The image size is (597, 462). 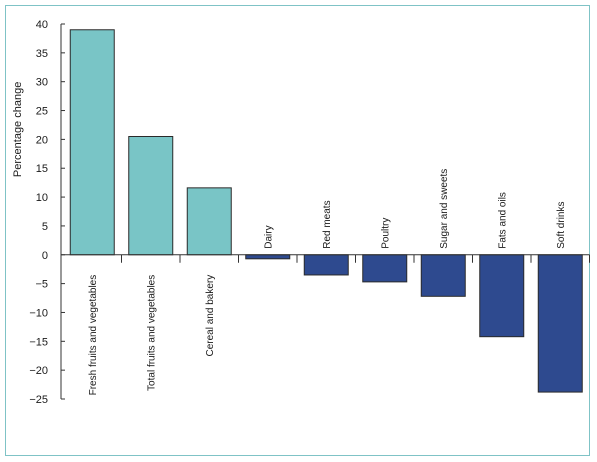 What do you see at coordinates (45, 227) in the screenshot?
I see `y-tick-label: 5` at bounding box center [45, 227].